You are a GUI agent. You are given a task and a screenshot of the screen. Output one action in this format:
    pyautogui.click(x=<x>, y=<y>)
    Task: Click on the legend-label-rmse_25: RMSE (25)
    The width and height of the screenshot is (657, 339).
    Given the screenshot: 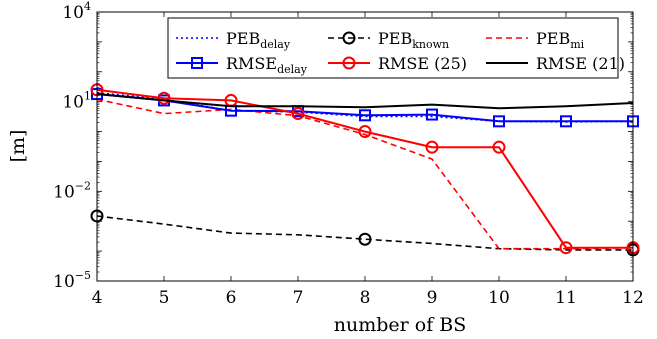 What is the action you would take?
    pyautogui.click(x=422, y=63)
    